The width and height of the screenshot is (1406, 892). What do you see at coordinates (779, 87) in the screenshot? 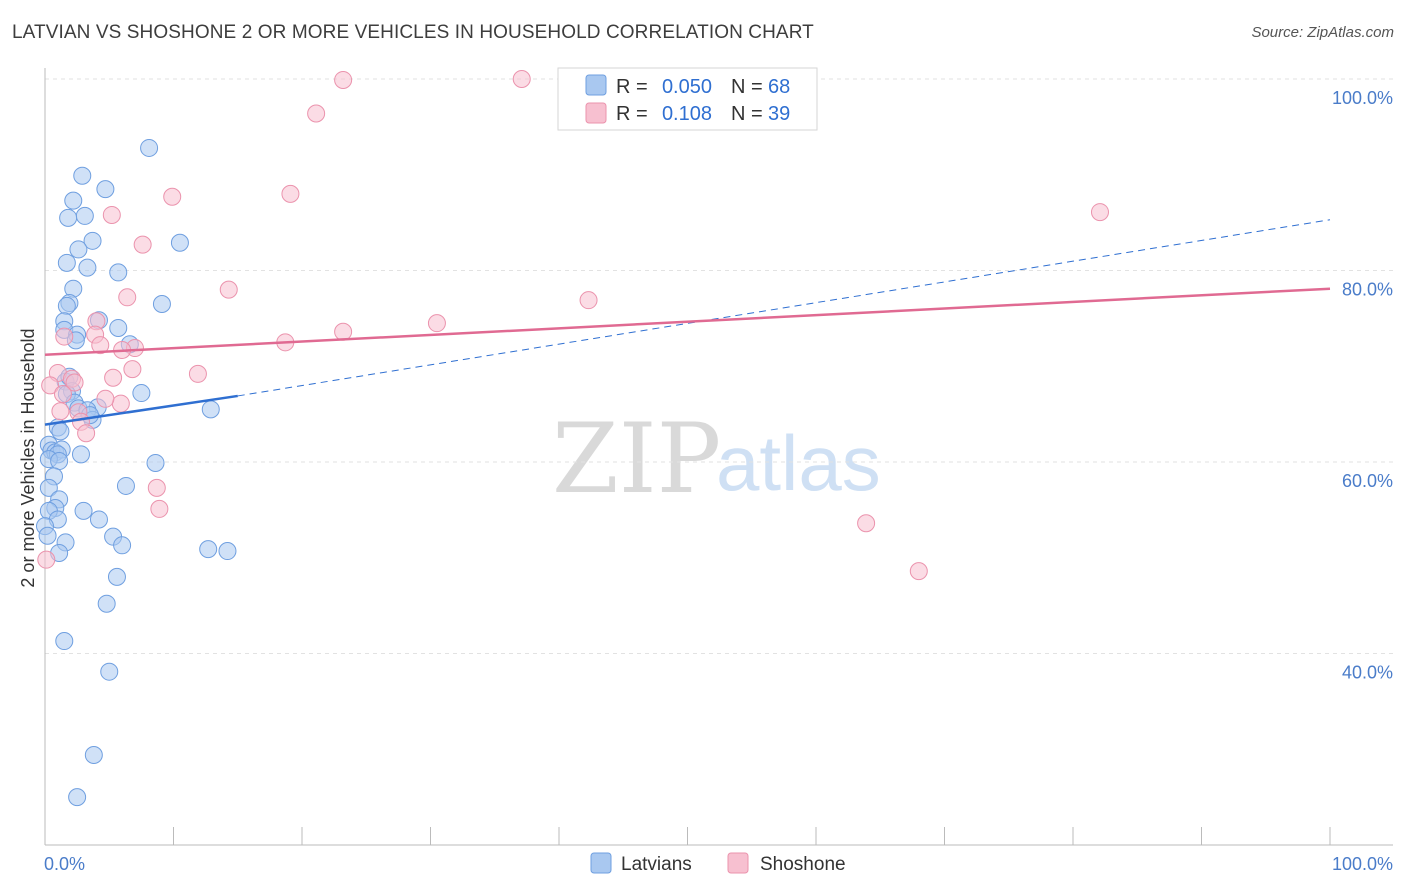
I see `latvians-n-value: 68` at bounding box center [779, 87].